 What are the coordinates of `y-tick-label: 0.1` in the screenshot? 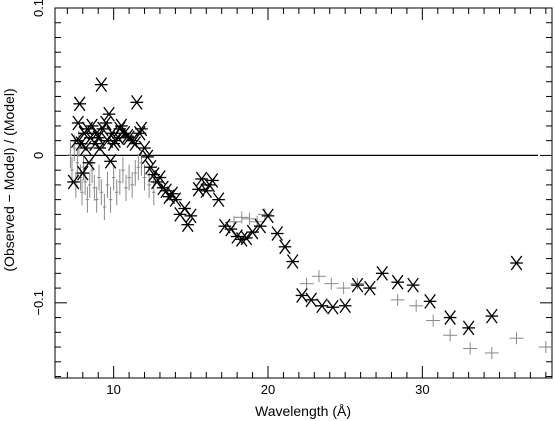 It's located at (38, 8).